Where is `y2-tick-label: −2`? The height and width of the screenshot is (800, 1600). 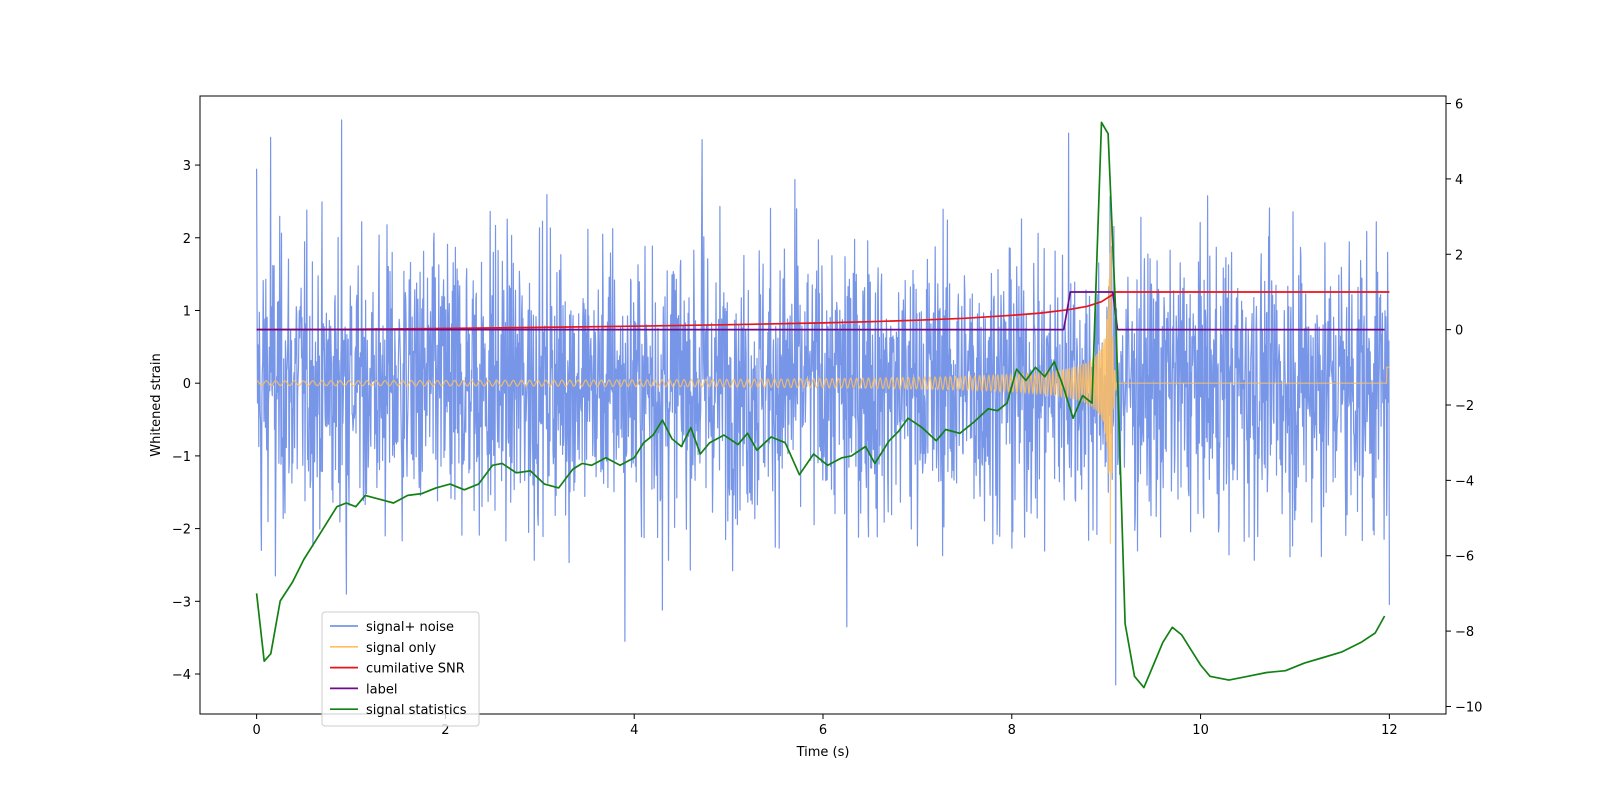 y2-tick-label: −2 is located at coordinates (1464, 406).